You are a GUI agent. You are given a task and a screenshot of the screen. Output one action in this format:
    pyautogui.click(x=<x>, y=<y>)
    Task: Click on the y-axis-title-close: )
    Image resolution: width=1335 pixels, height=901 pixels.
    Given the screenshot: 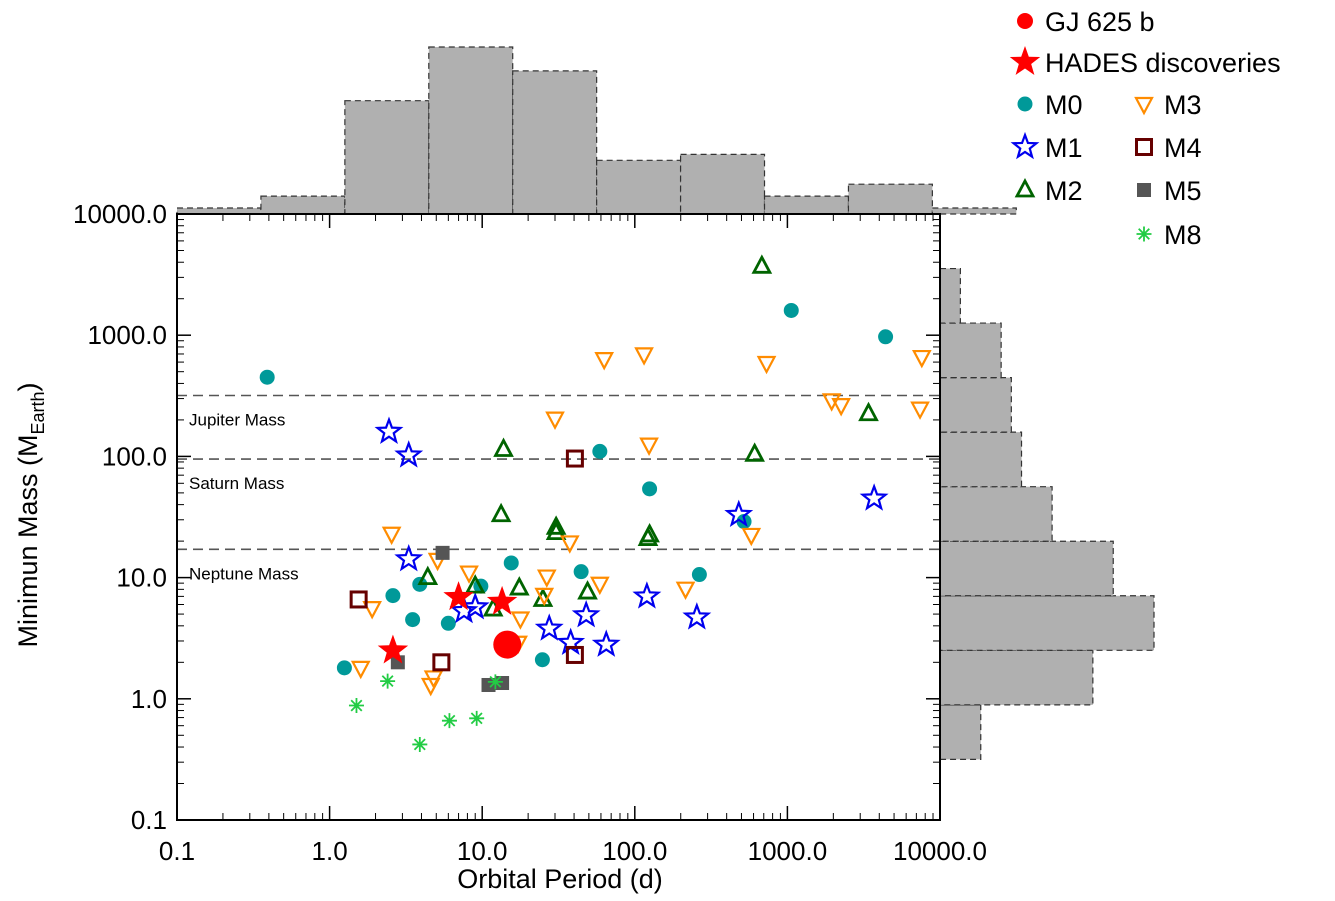 What is the action you would take?
    pyautogui.click(x=28, y=386)
    